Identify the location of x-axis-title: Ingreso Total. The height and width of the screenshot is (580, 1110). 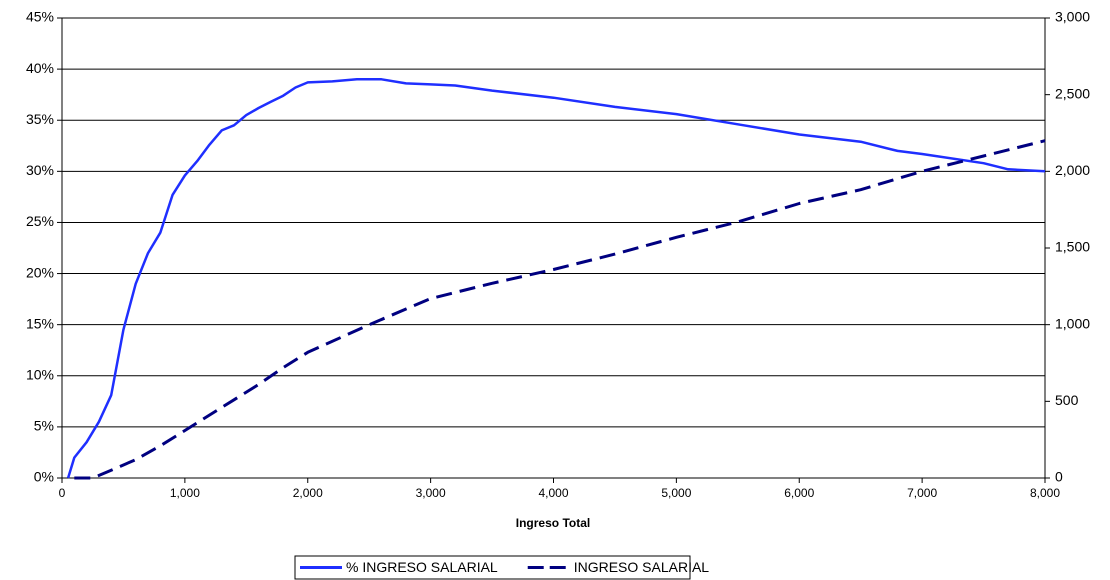
(553, 523).